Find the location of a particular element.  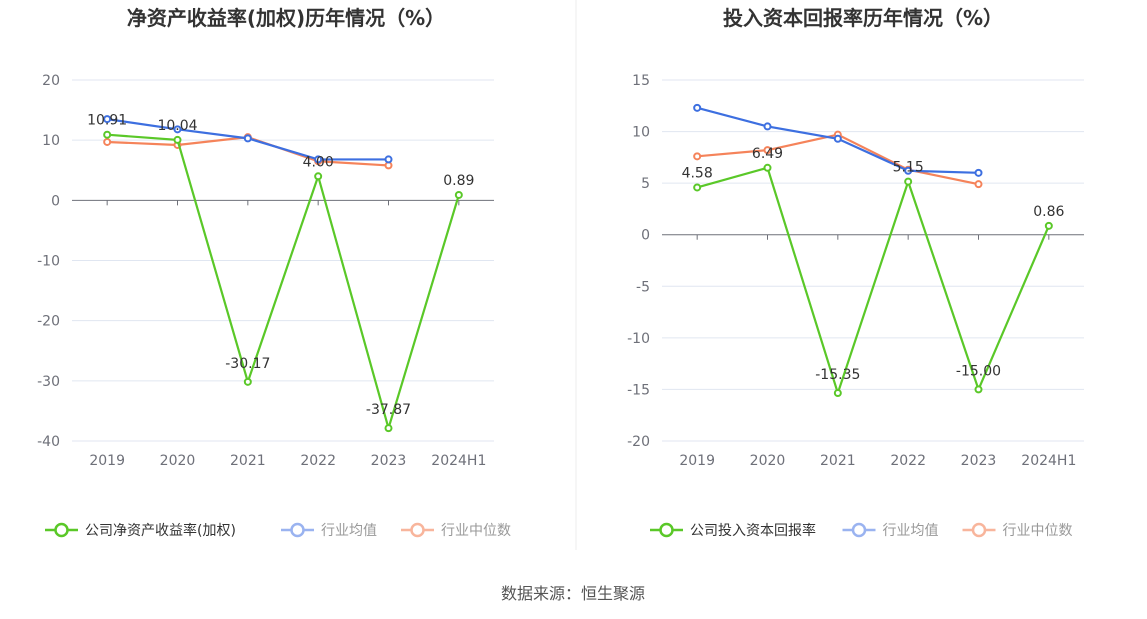

legend-label-company: 公司净资产收益率(加权) is located at coordinates (160, 530).